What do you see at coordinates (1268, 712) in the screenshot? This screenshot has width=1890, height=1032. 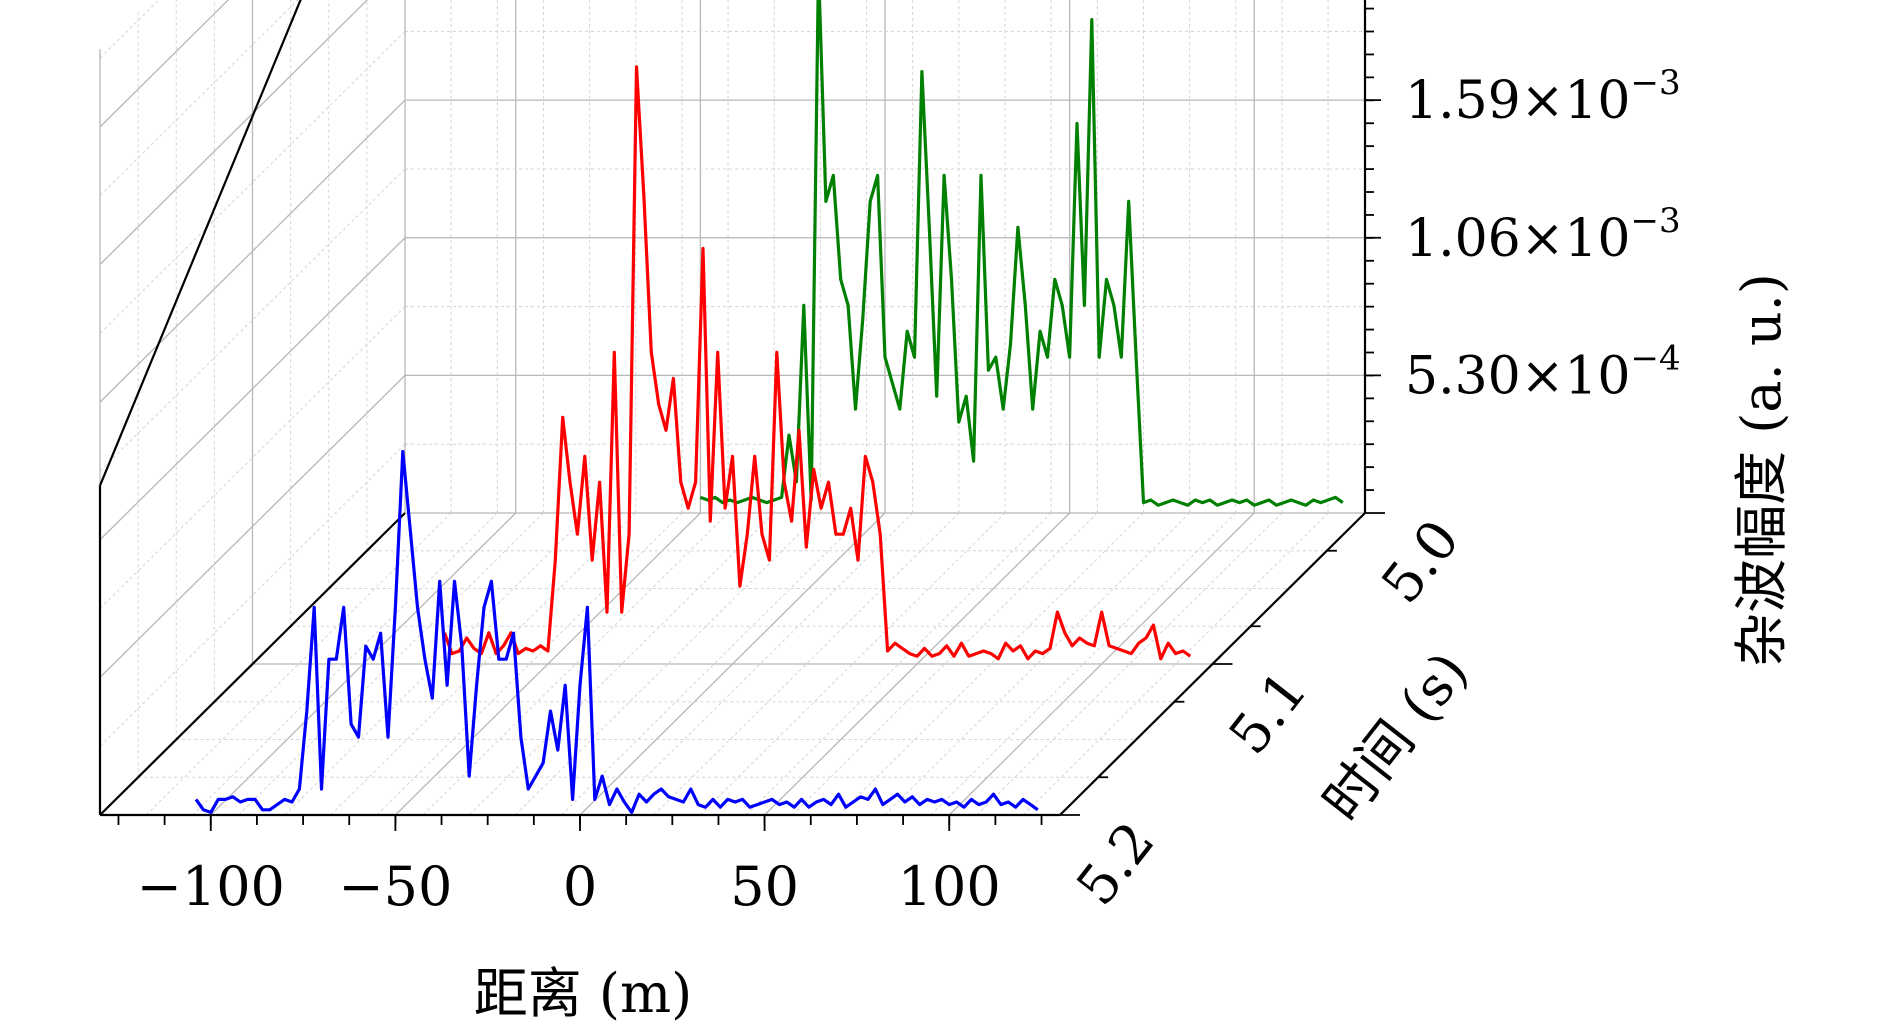 I see `y-tick-label: 5.1` at bounding box center [1268, 712].